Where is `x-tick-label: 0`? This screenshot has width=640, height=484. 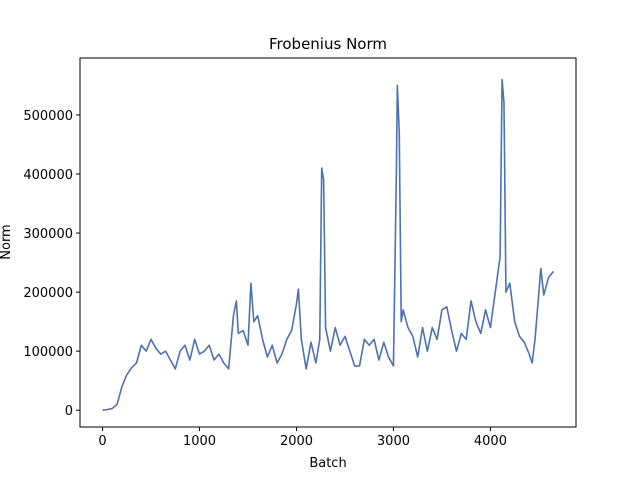
x-tick-label: 0 is located at coordinates (102, 441).